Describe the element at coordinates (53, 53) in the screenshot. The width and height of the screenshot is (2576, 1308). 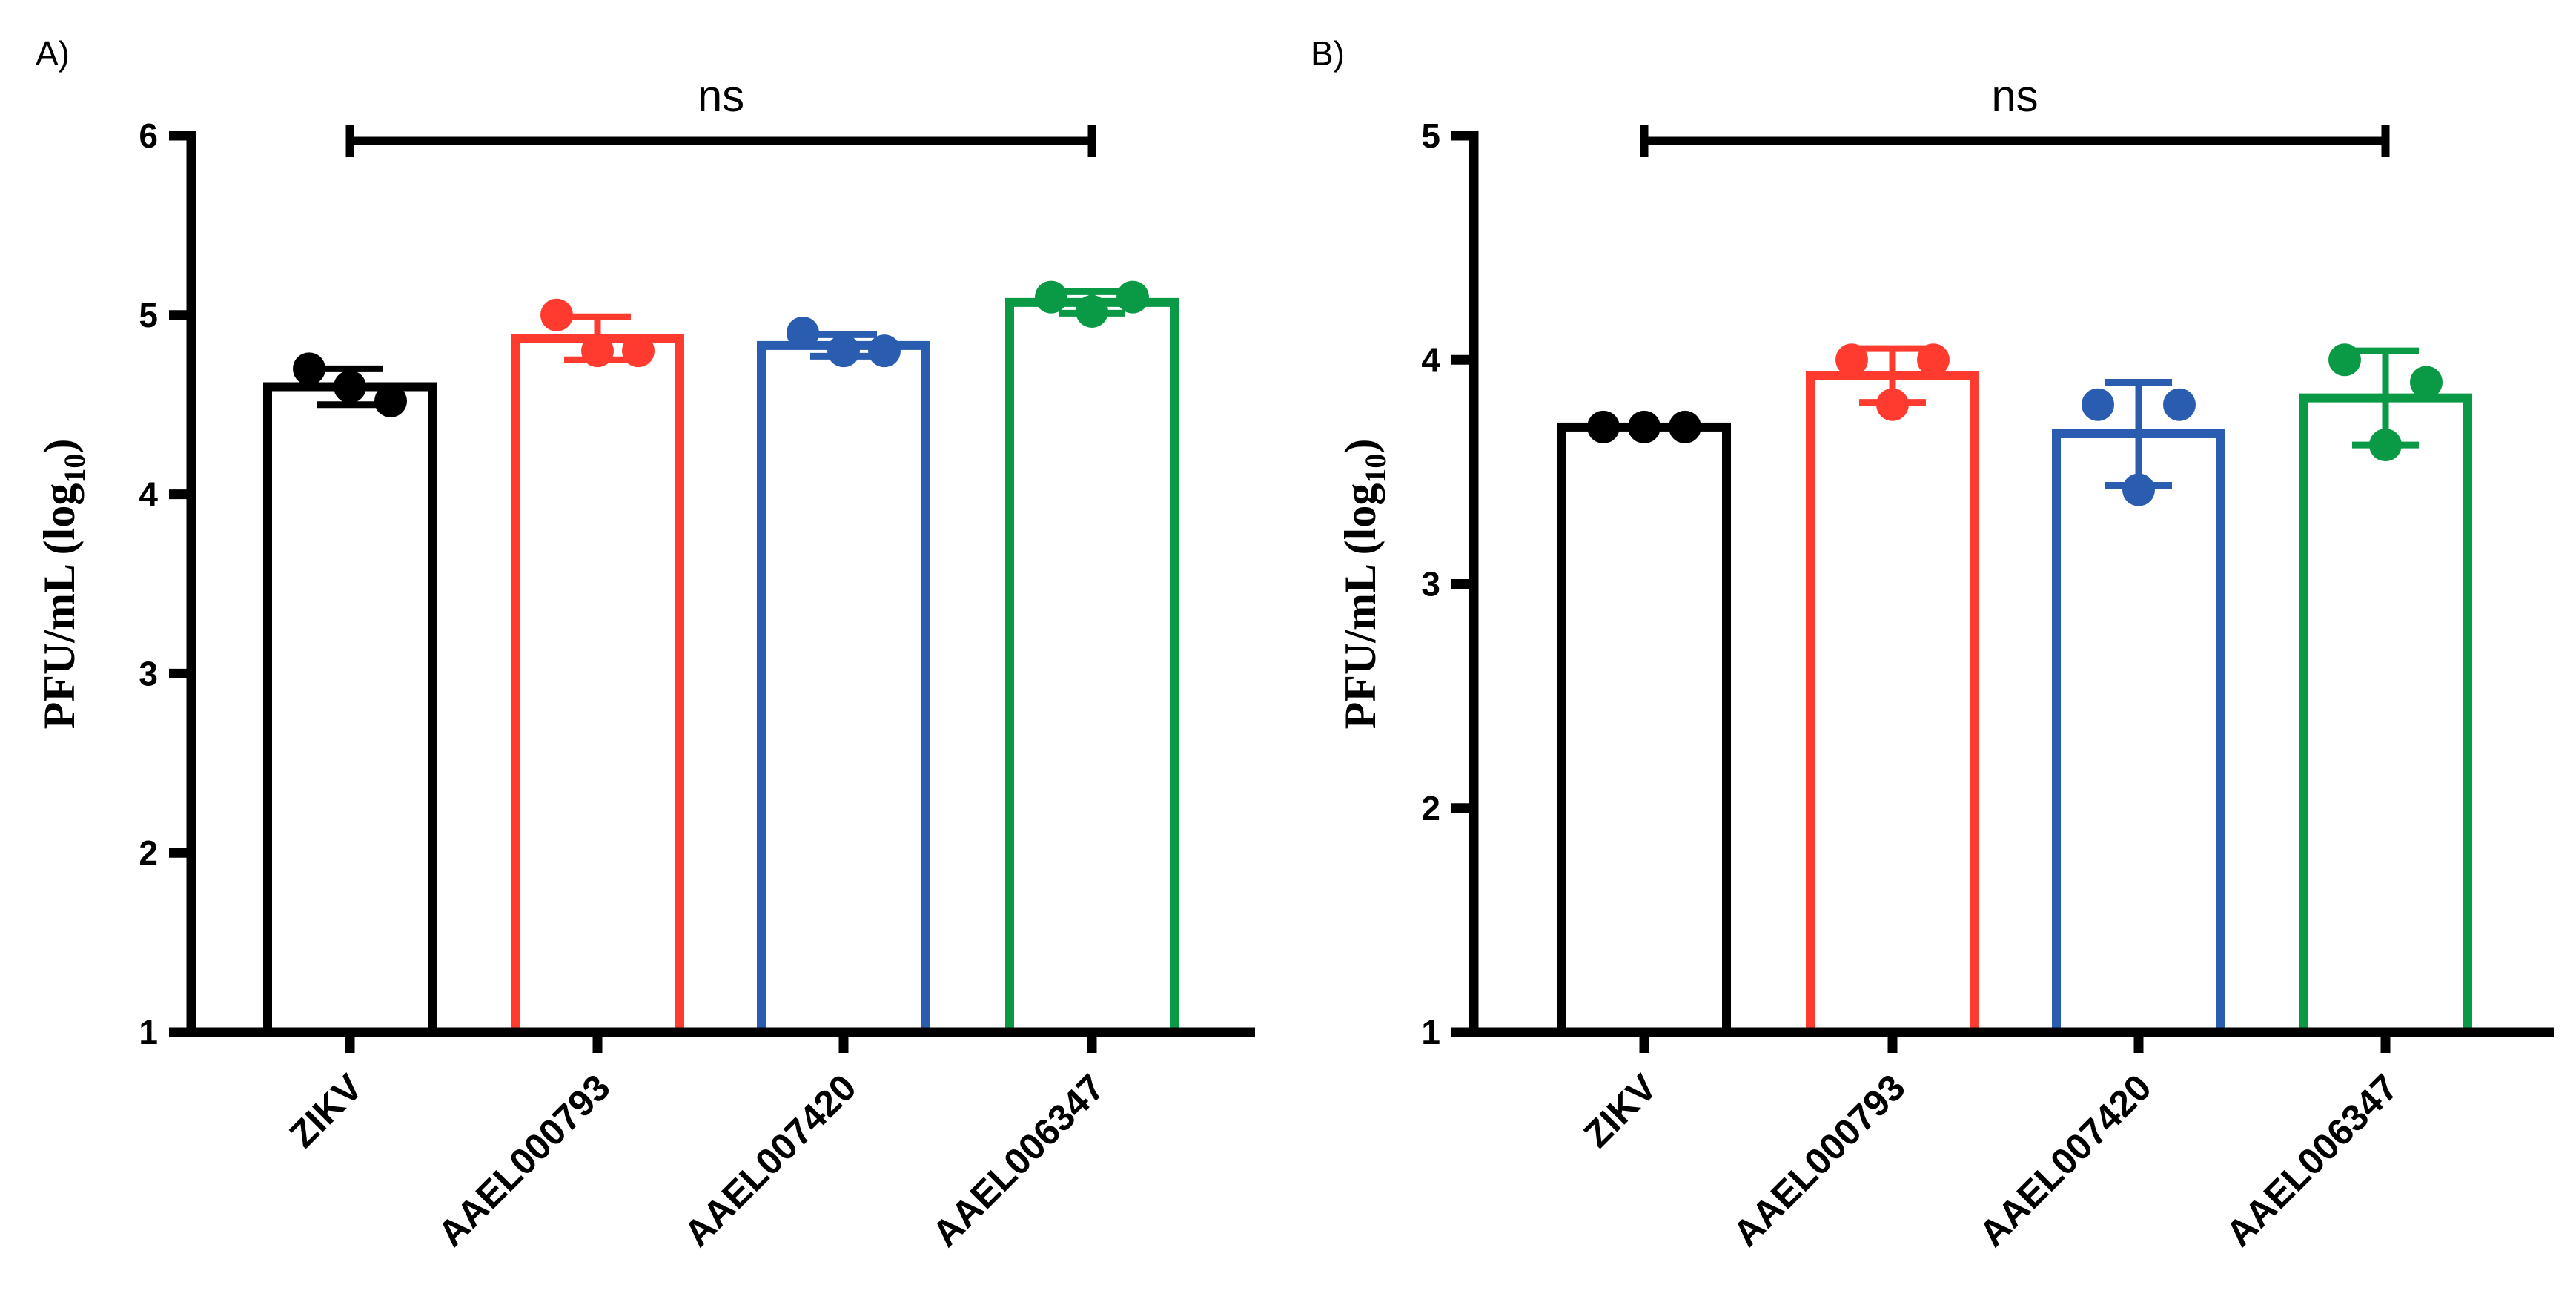
I see `panel-label: A)` at that location.